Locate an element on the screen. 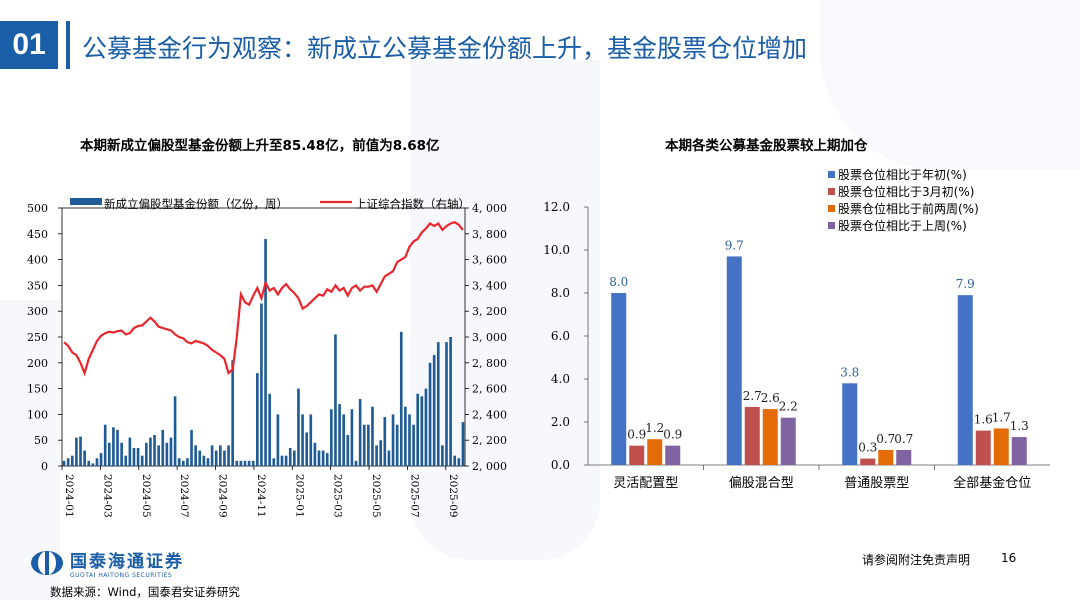 The image size is (1080, 605). data-label: 2.6 is located at coordinates (770, 398).